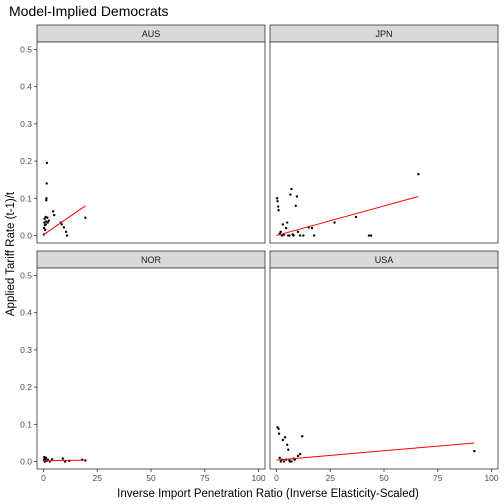 The image size is (504, 504). I want to click on facet-strip-label: NOR, so click(151, 260).